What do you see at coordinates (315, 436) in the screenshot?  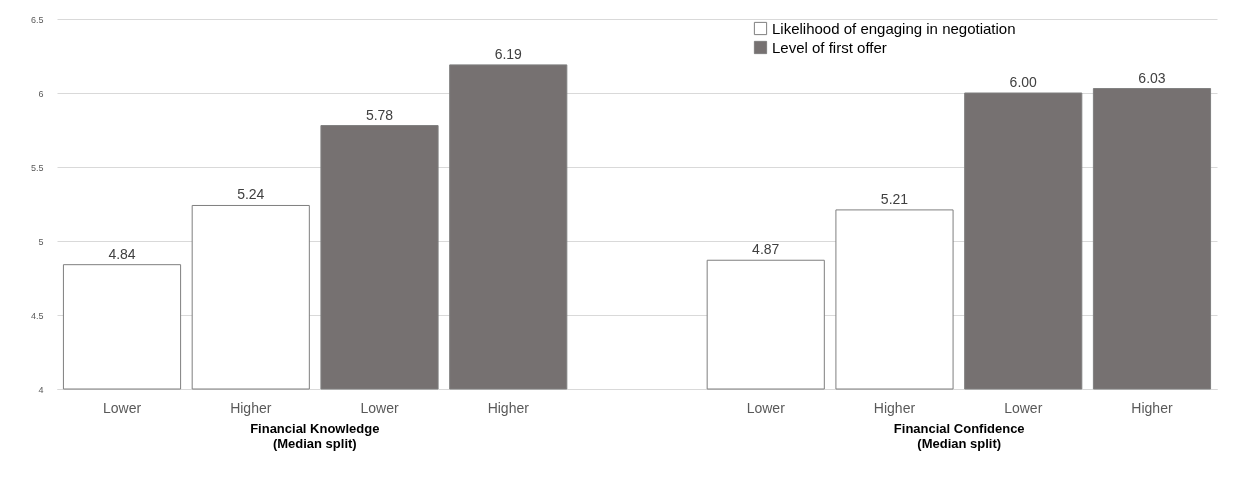 I see `text: Financial Knowledge (Median split)` at bounding box center [315, 436].